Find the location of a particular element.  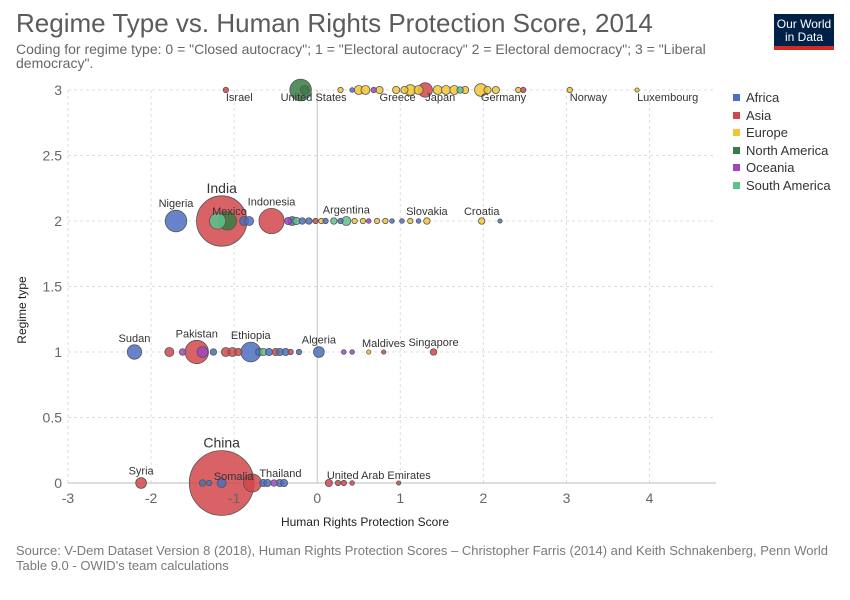

point-label: Nigeria is located at coordinates (177, 204).